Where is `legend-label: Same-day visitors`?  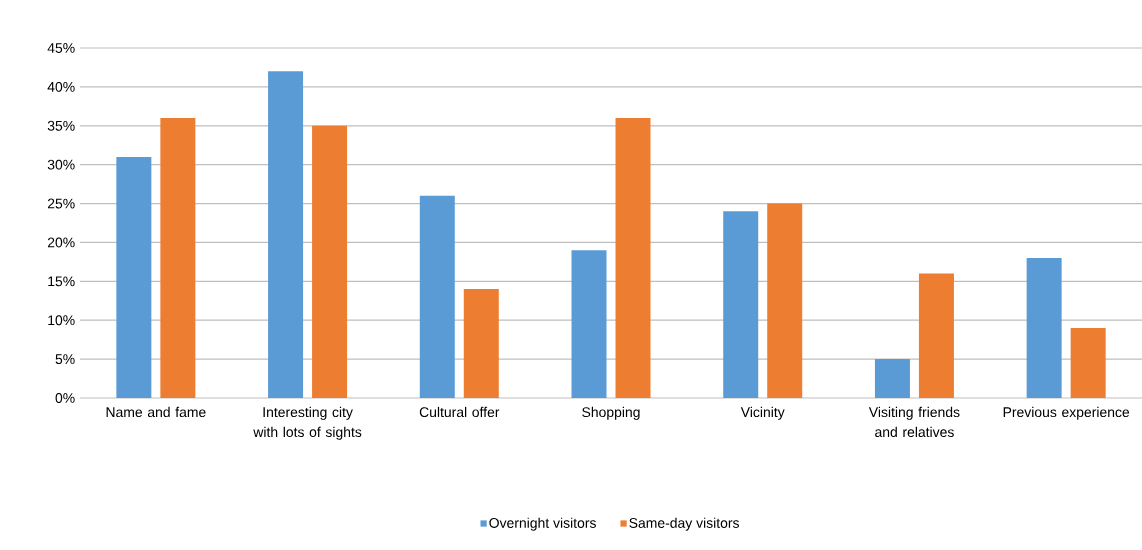
legend-label: Same-day visitors is located at coordinates (684, 524).